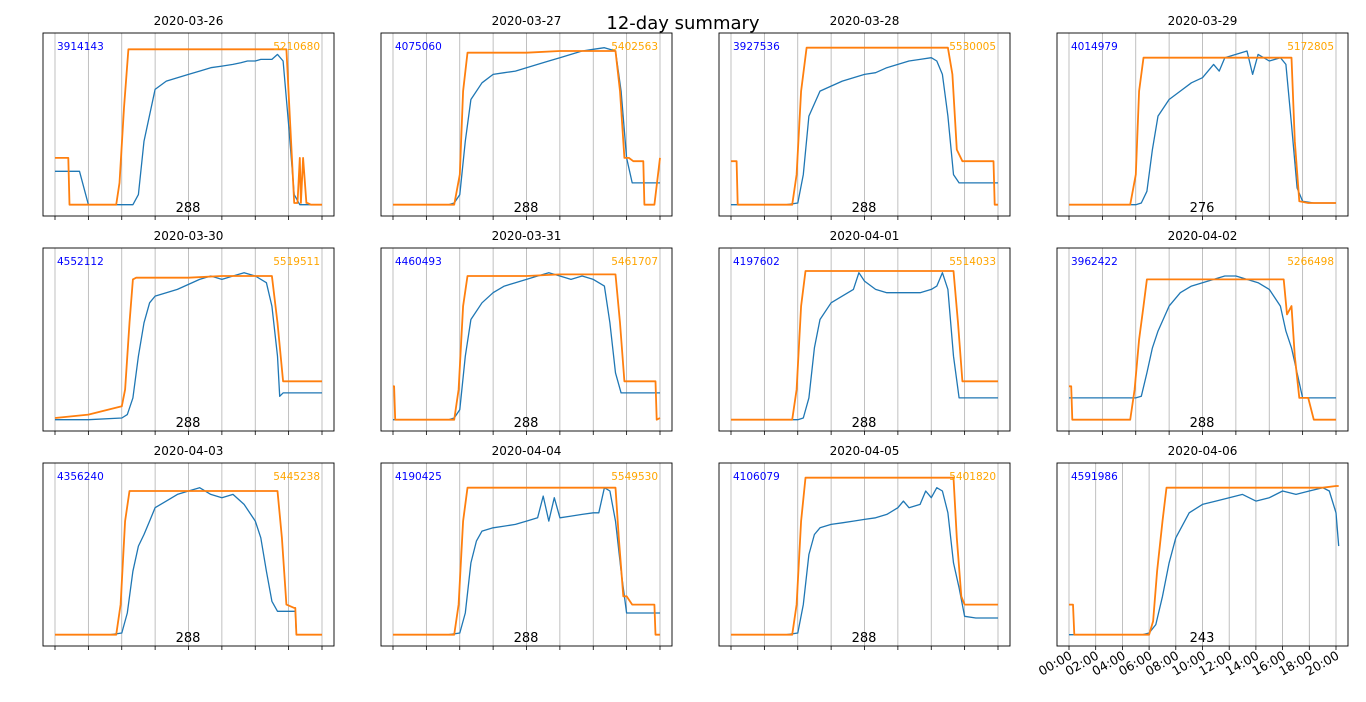 This screenshot has height=702, width=1366. I want to click on panel-title: 2020-03-31, so click(527, 236).